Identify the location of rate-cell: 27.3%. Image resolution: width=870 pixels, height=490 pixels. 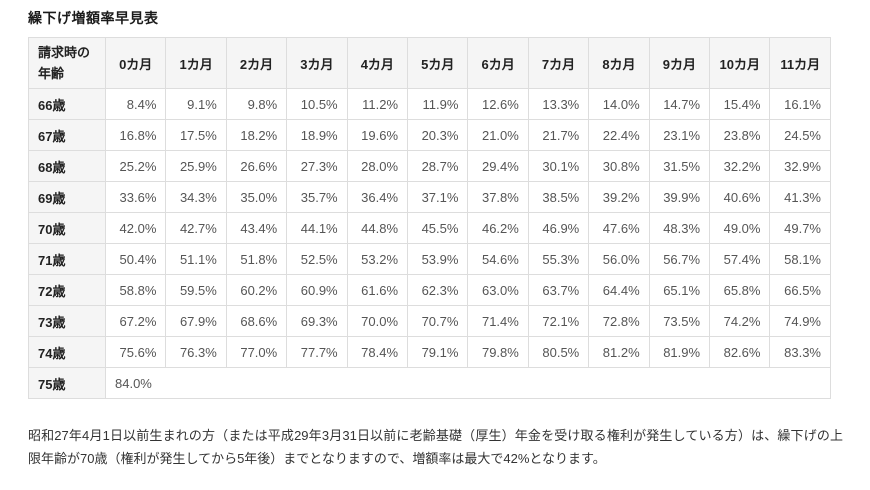
(317, 166).